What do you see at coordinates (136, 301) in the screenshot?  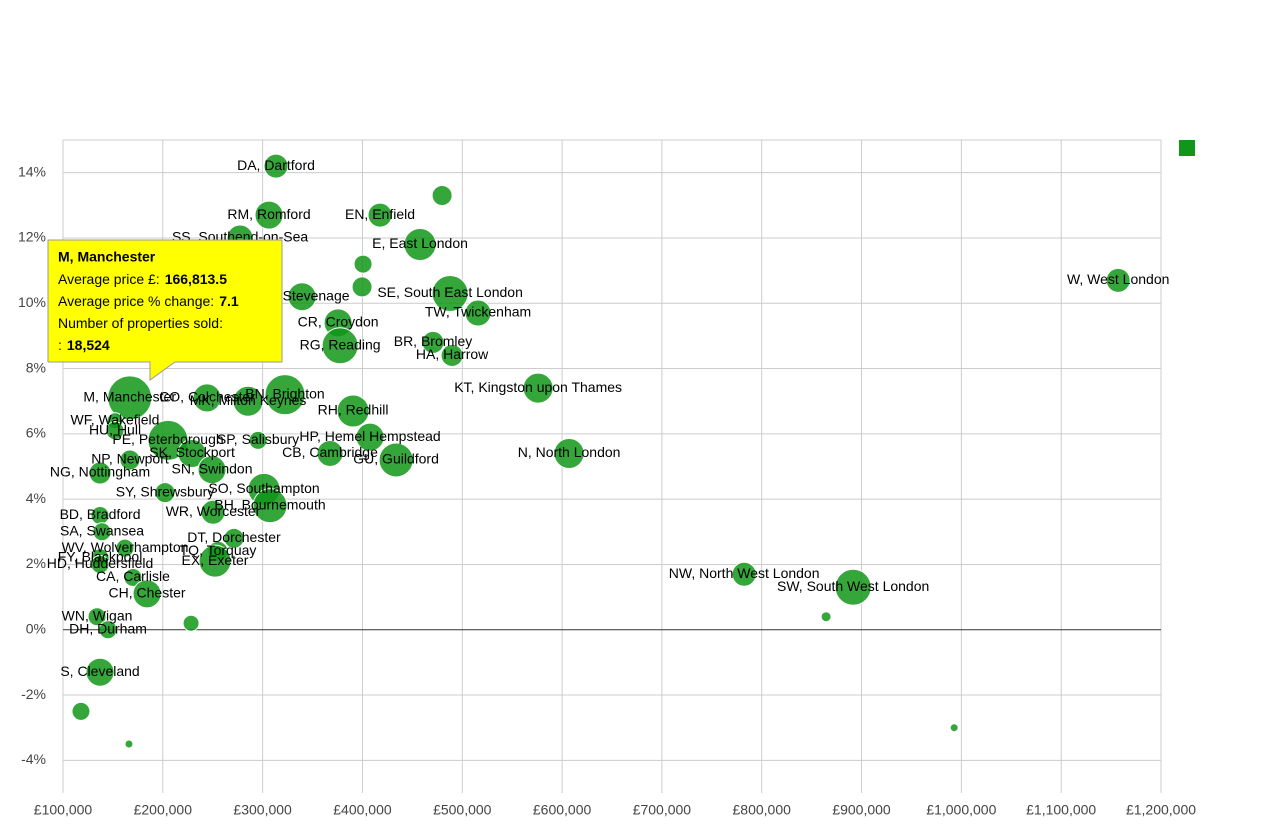 I see `tooltip-label: Average price % change:` at bounding box center [136, 301].